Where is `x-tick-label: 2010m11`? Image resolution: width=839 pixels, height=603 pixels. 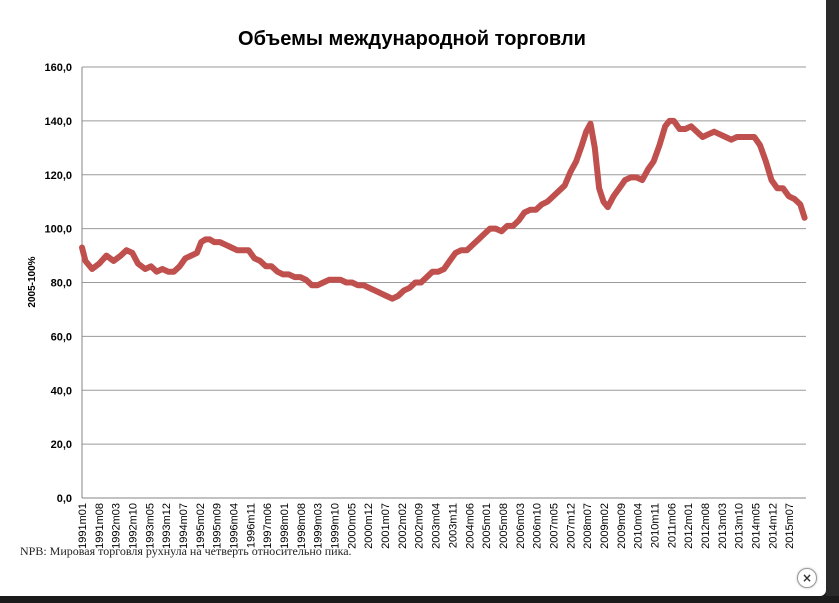 x-tick-label: 2010m11 is located at coordinates (656, 525).